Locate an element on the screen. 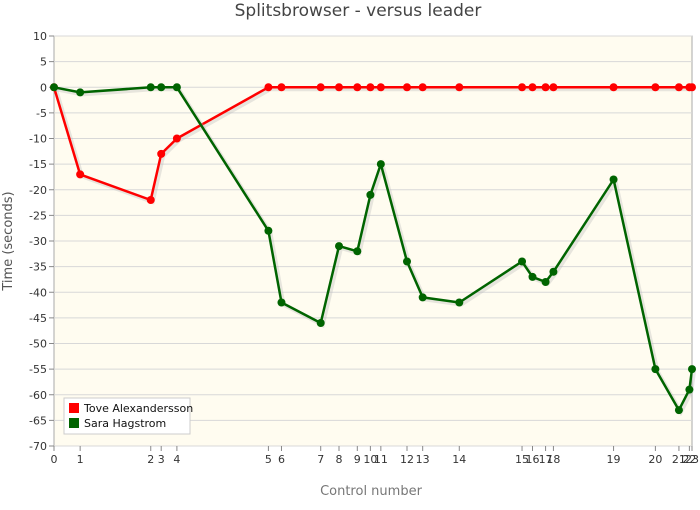 The image size is (700, 510). y-tick-label: -60 is located at coordinates (38, 395).